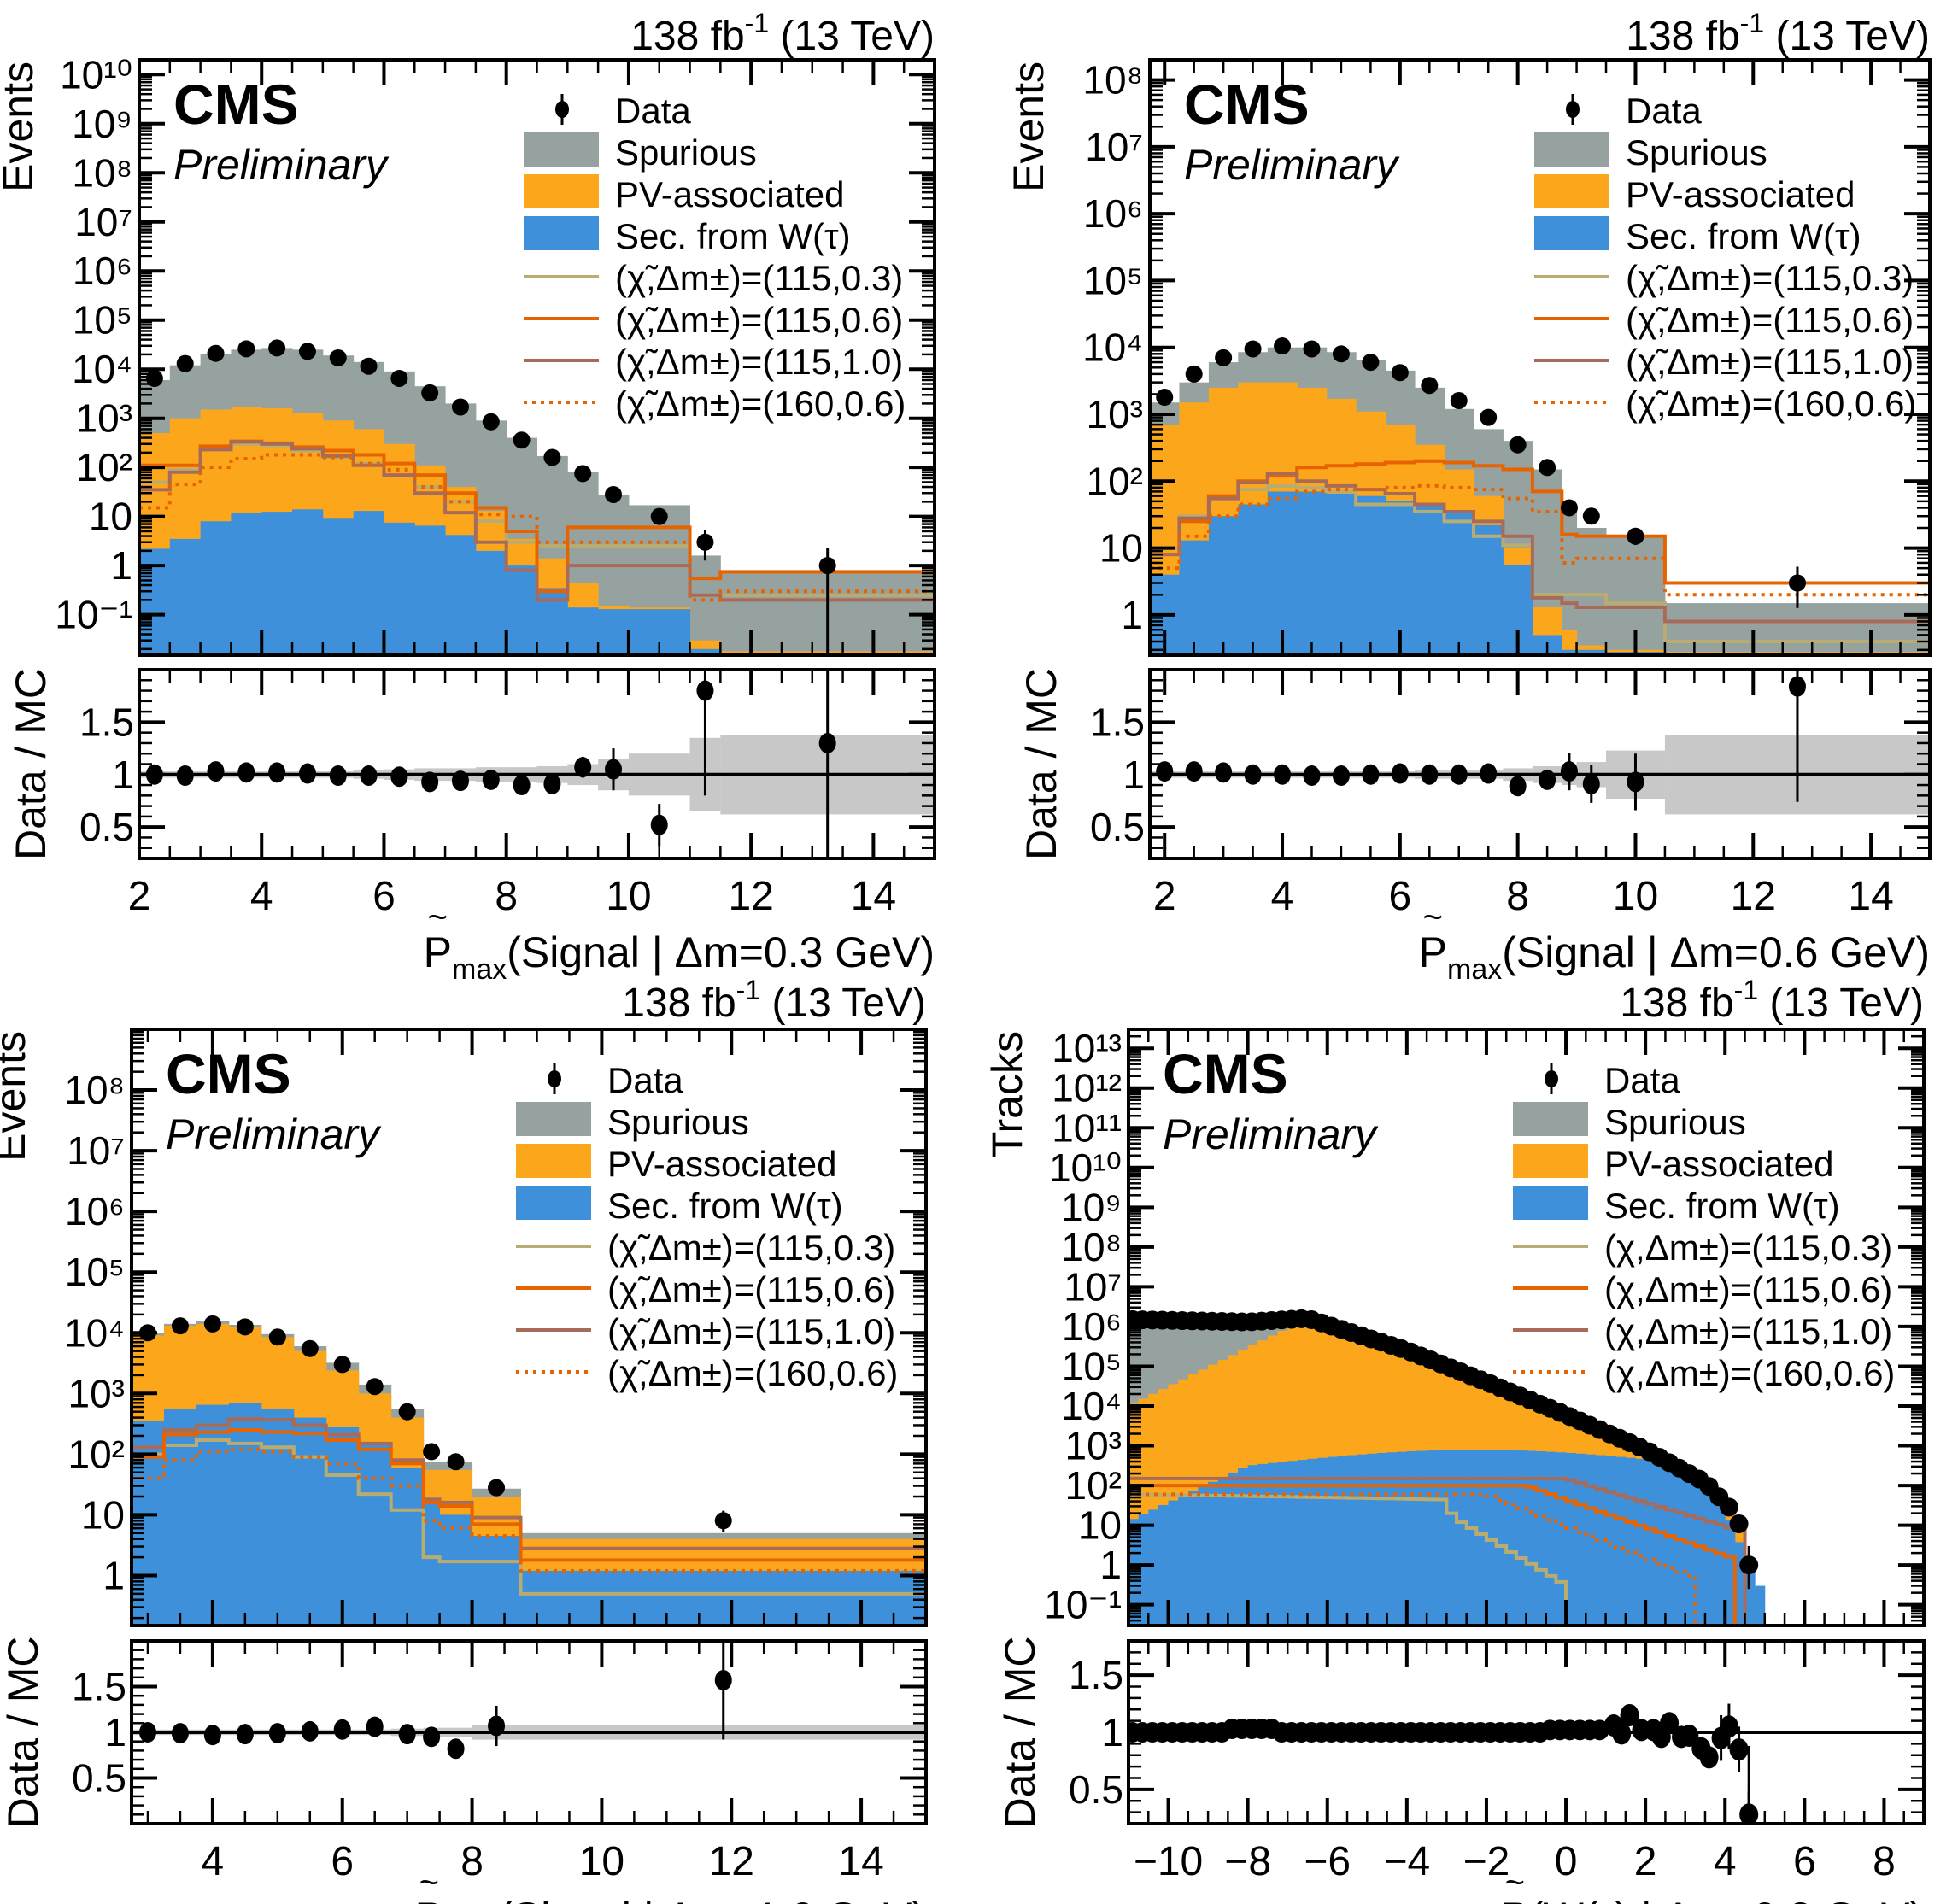  What do you see at coordinates (601, 1861) in the screenshot?
I see `x-tick-label: 10` at bounding box center [601, 1861].